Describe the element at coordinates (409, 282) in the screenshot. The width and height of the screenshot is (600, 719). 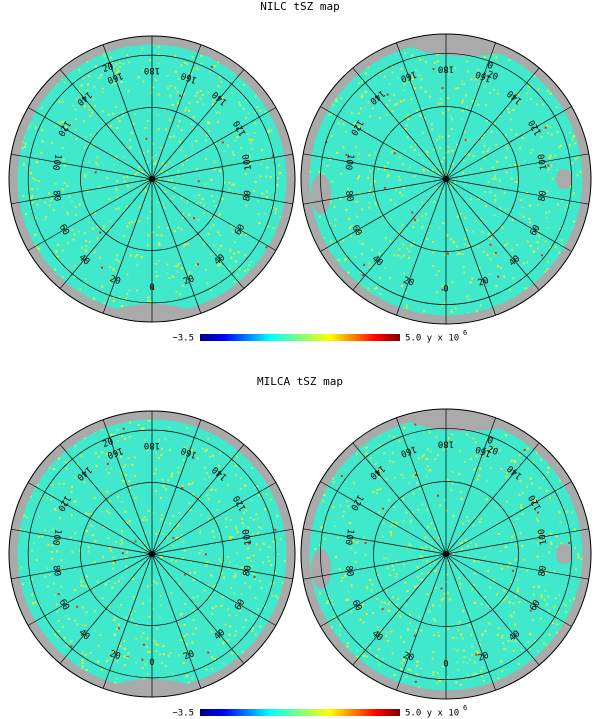
I see `meridian-label: 20` at that location.